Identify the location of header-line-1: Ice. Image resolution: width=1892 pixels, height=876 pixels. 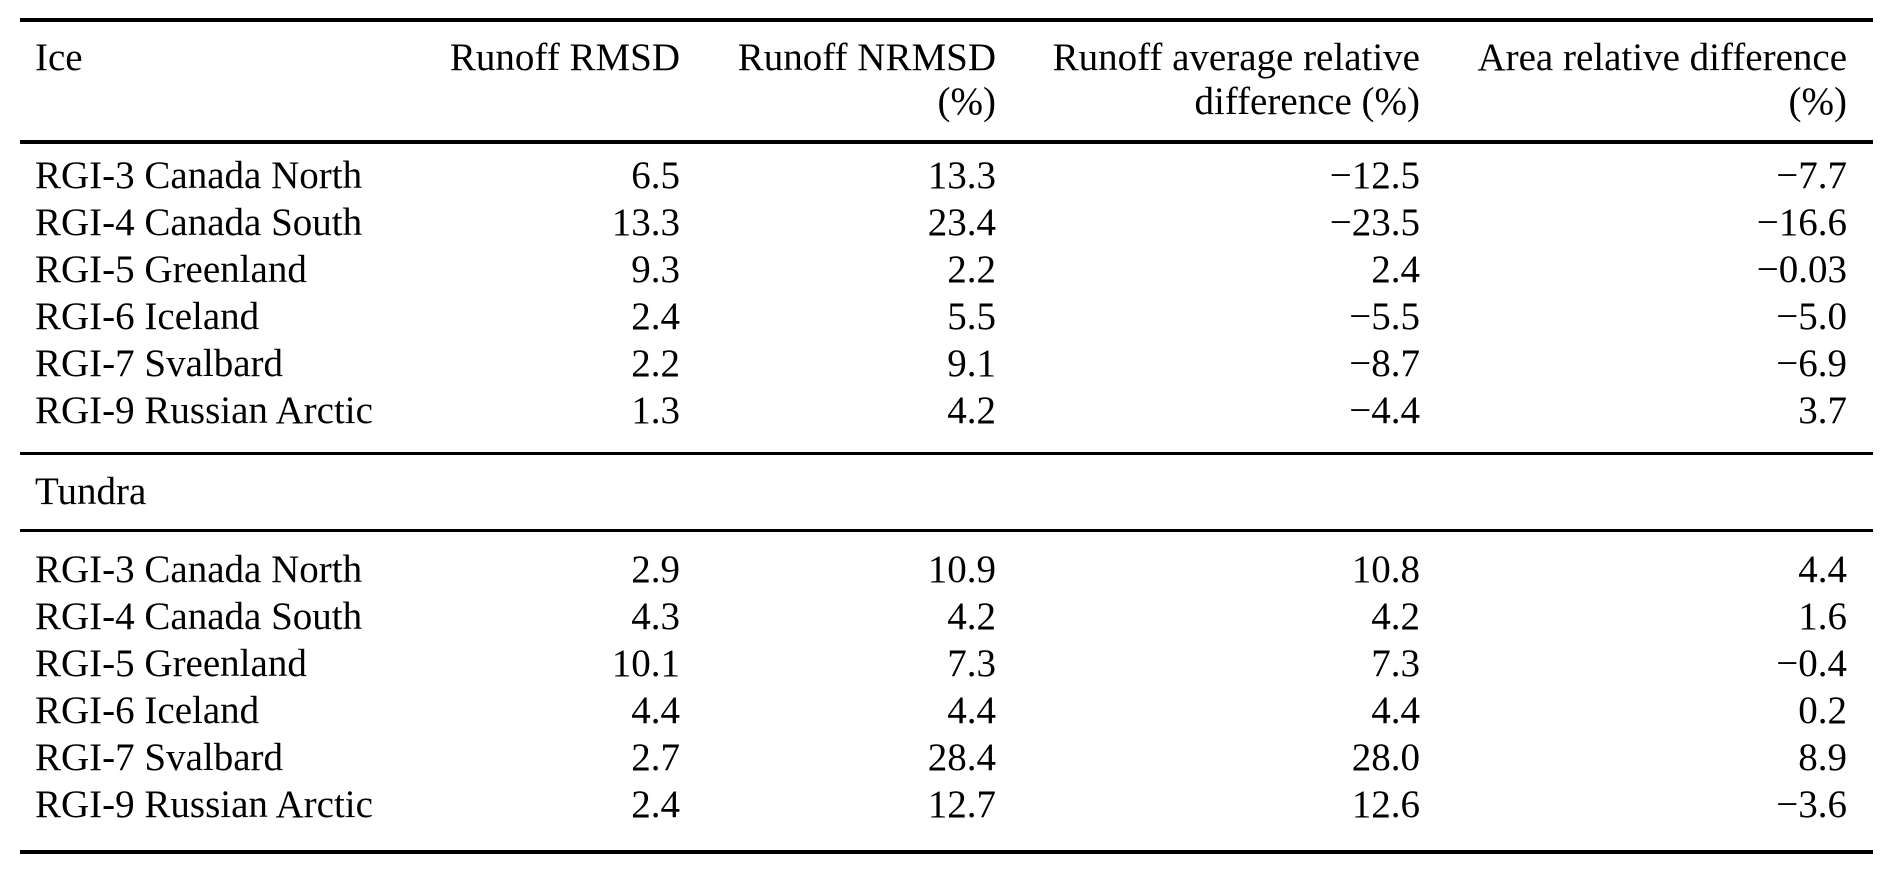
(59, 57).